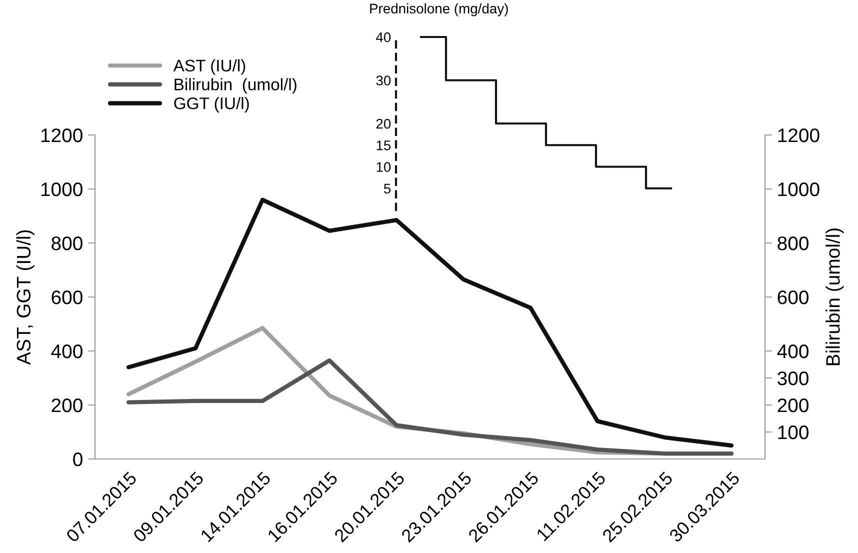  What do you see at coordinates (387, 189) in the screenshot?
I see `y-tick-label: 5` at bounding box center [387, 189].